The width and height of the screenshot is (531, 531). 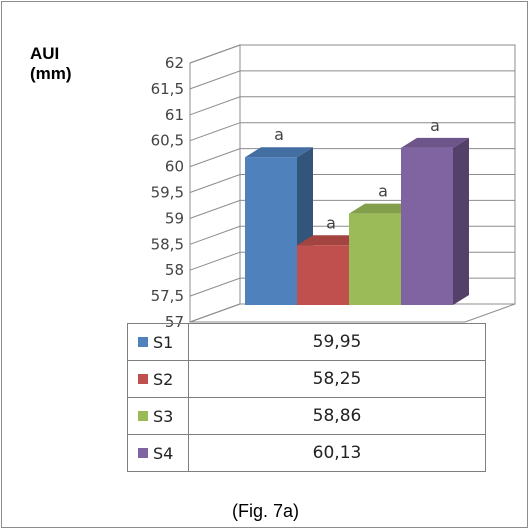 What do you see at coordinates (337, 453) in the screenshot?
I see `value-cell: 60,13` at bounding box center [337, 453].